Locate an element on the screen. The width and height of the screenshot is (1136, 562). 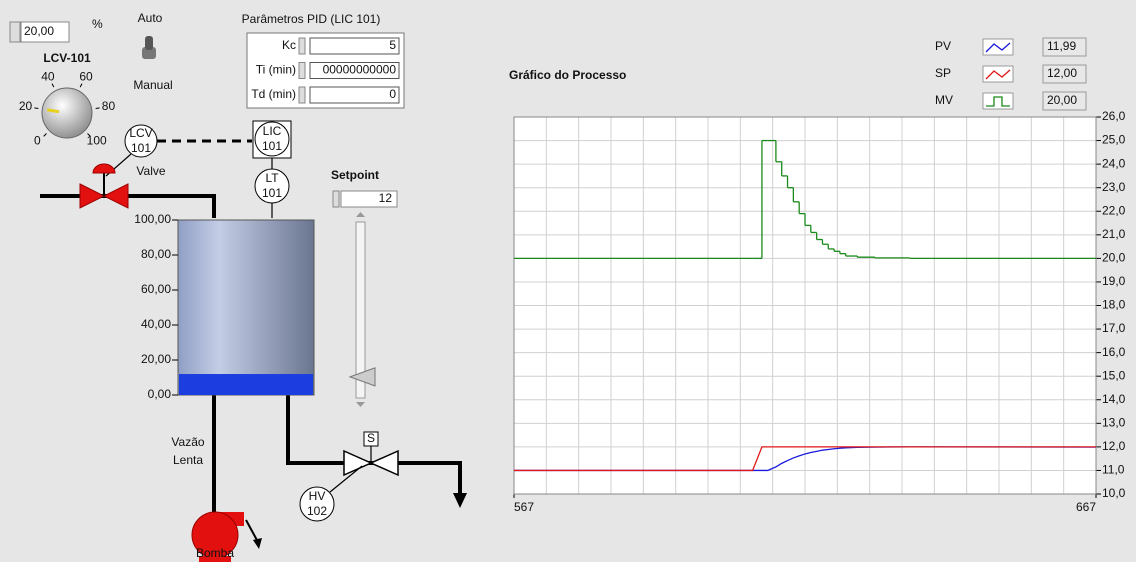
valve-label: Valve is located at coordinates (150, 171).